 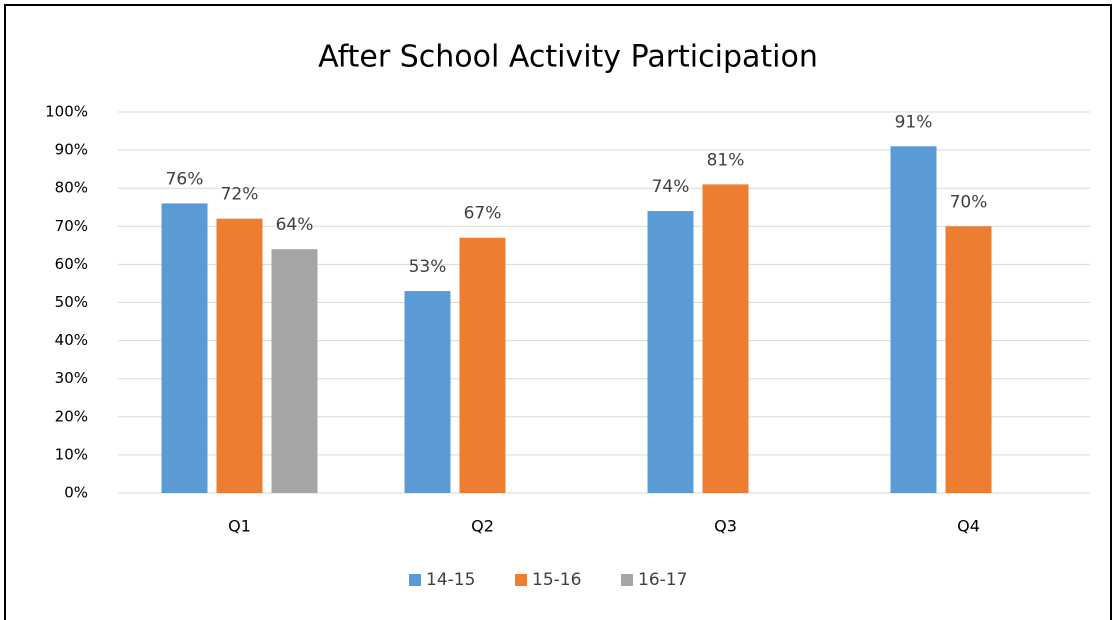 I want to click on legend-label: 14-15, so click(x=450, y=580).